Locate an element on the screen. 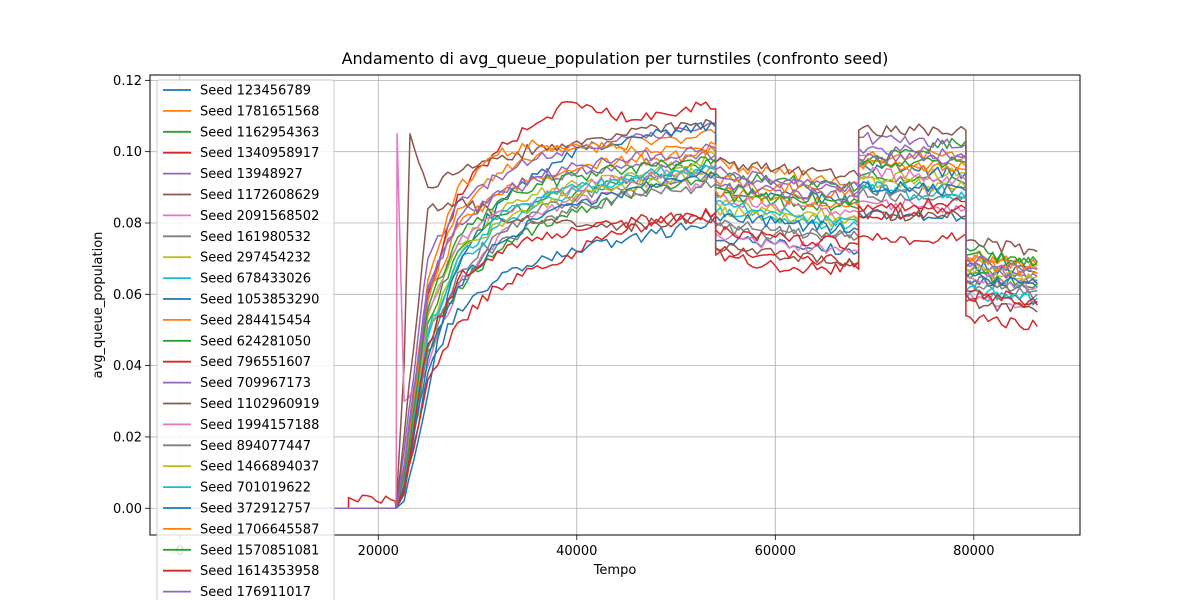 This screenshot has width=1200, height=600. legend-label: Seed 1994157188 is located at coordinates (259, 425).